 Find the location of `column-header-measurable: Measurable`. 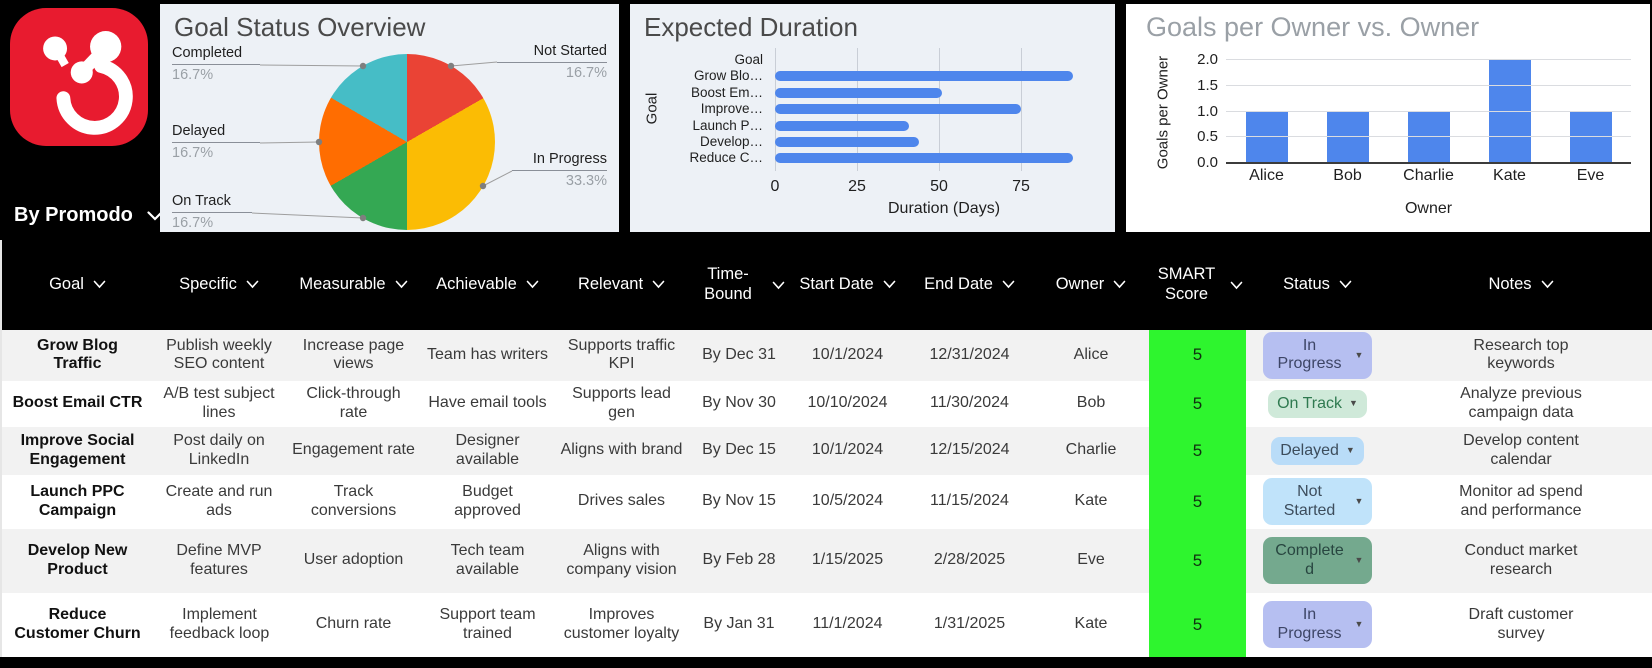

column-header-measurable: Measurable is located at coordinates (353, 285).